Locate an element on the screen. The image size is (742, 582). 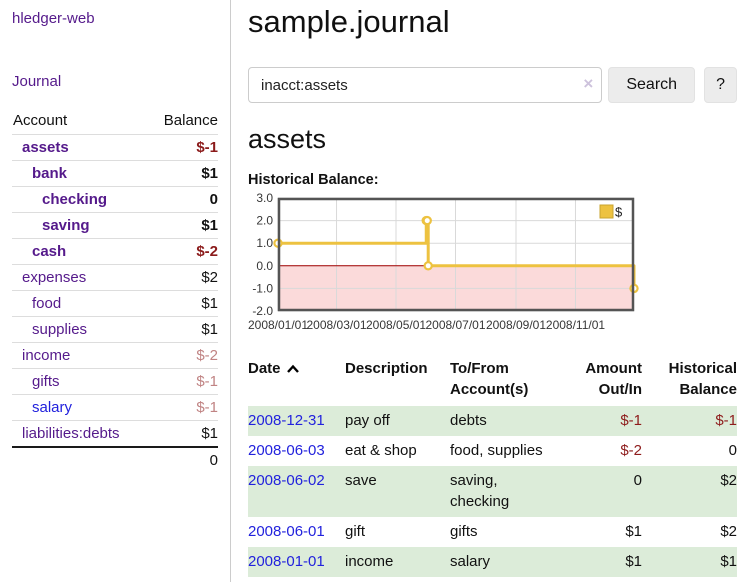
account-link: salary is located at coordinates (52, 407).